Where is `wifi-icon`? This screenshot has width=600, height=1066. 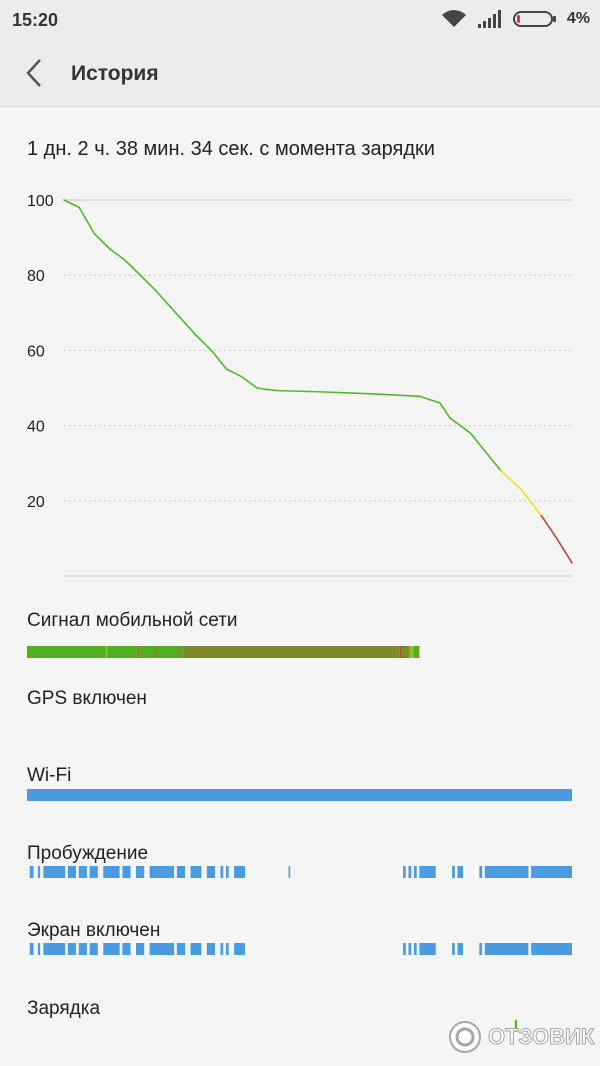 wifi-icon is located at coordinates (453, 18).